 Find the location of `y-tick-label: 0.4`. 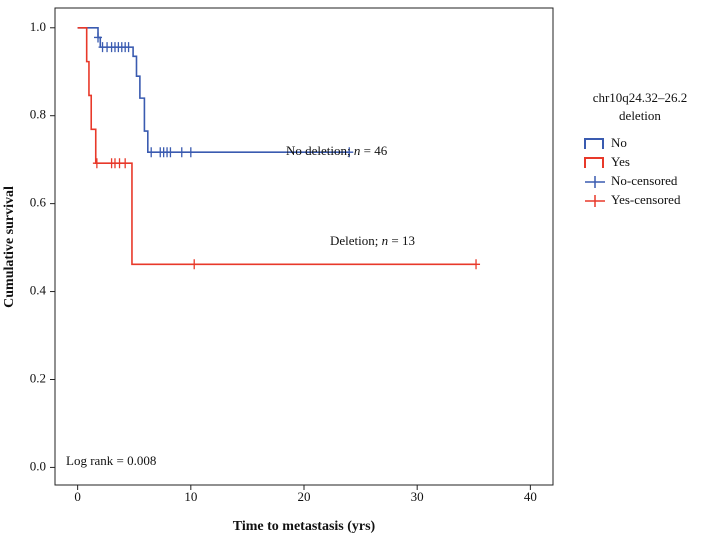

y-tick-label: 0.4 is located at coordinates (38, 290).